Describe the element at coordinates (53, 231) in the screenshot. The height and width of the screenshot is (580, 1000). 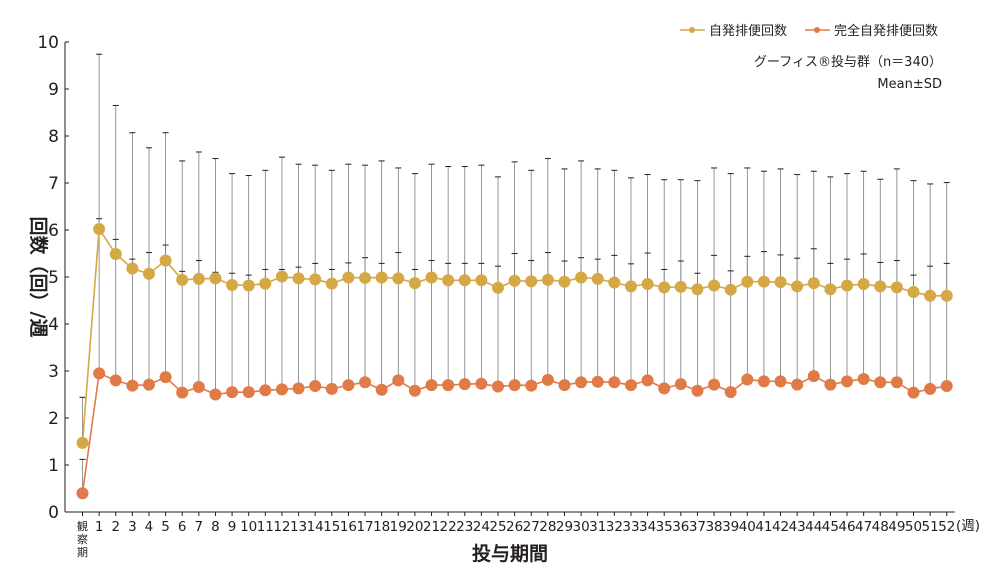
I see `y-tick-label: 6` at that location.